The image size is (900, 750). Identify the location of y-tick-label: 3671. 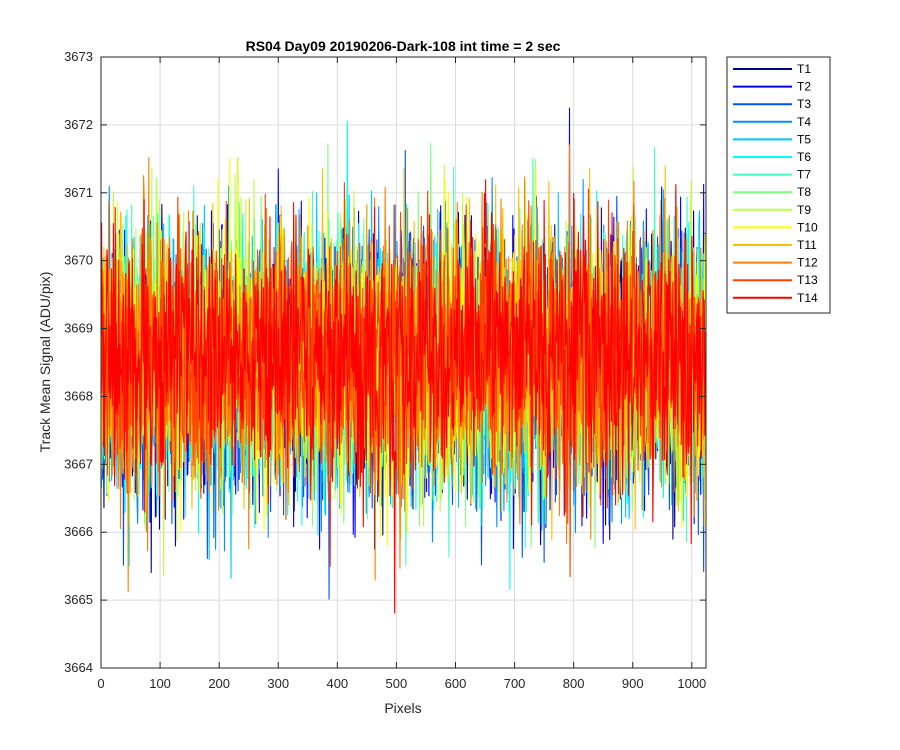
(78, 192).